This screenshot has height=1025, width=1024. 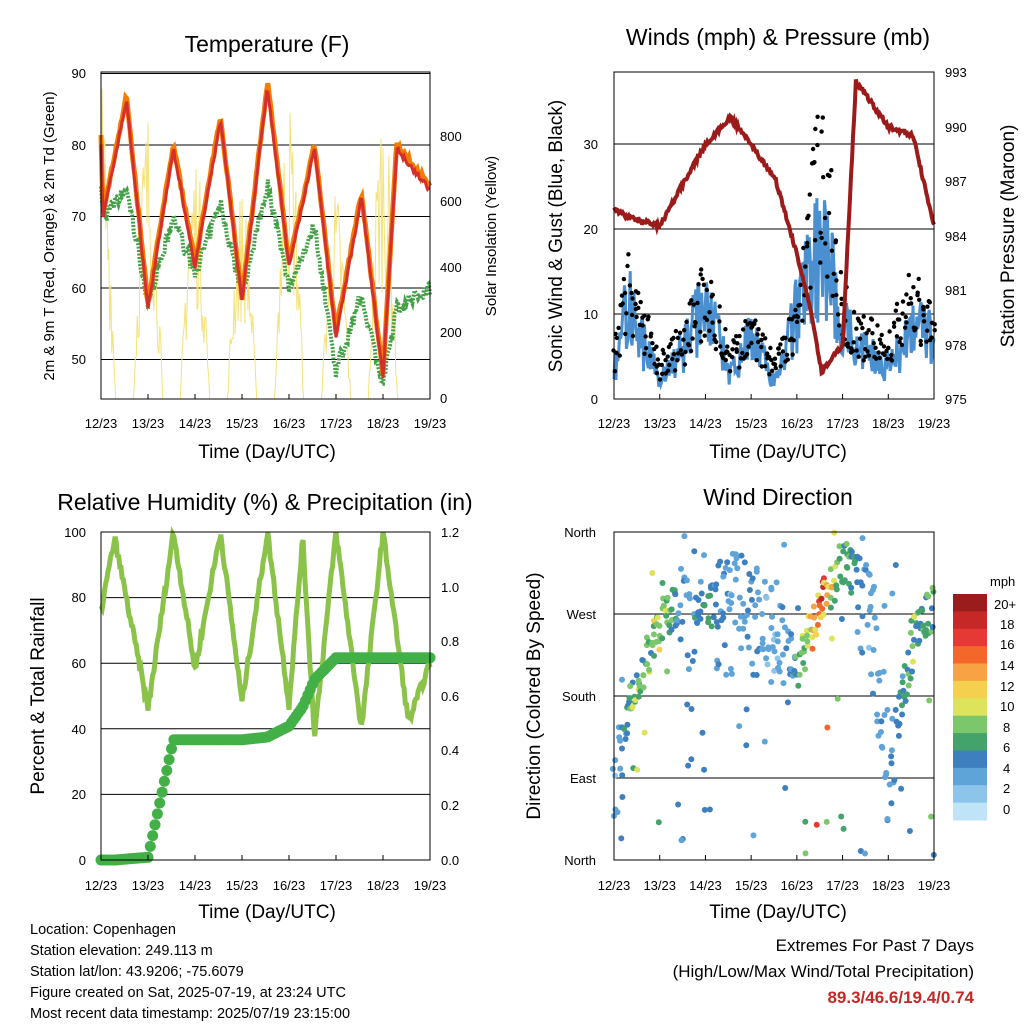 What do you see at coordinates (705, 885) in the screenshot?
I see `x-tick-label: 14/23` at bounding box center [705, 885].